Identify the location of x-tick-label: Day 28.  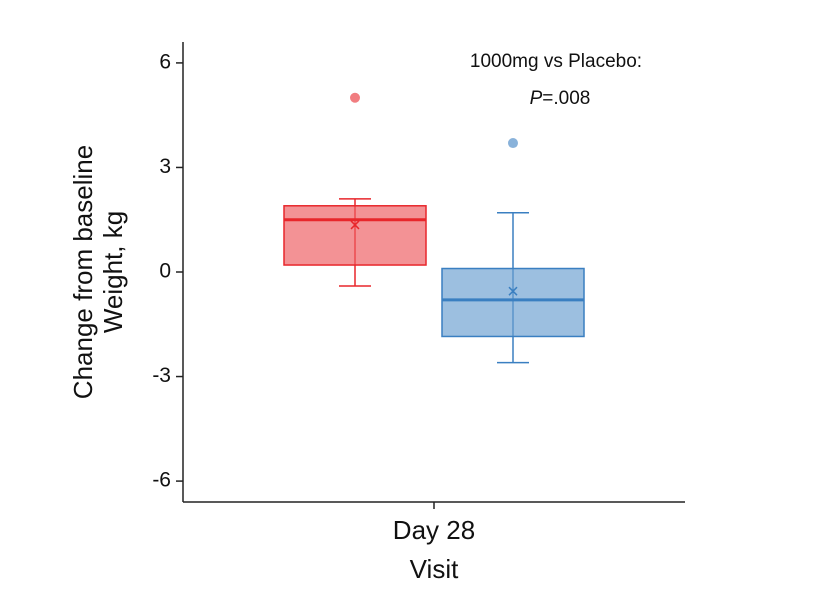
(434, 530).